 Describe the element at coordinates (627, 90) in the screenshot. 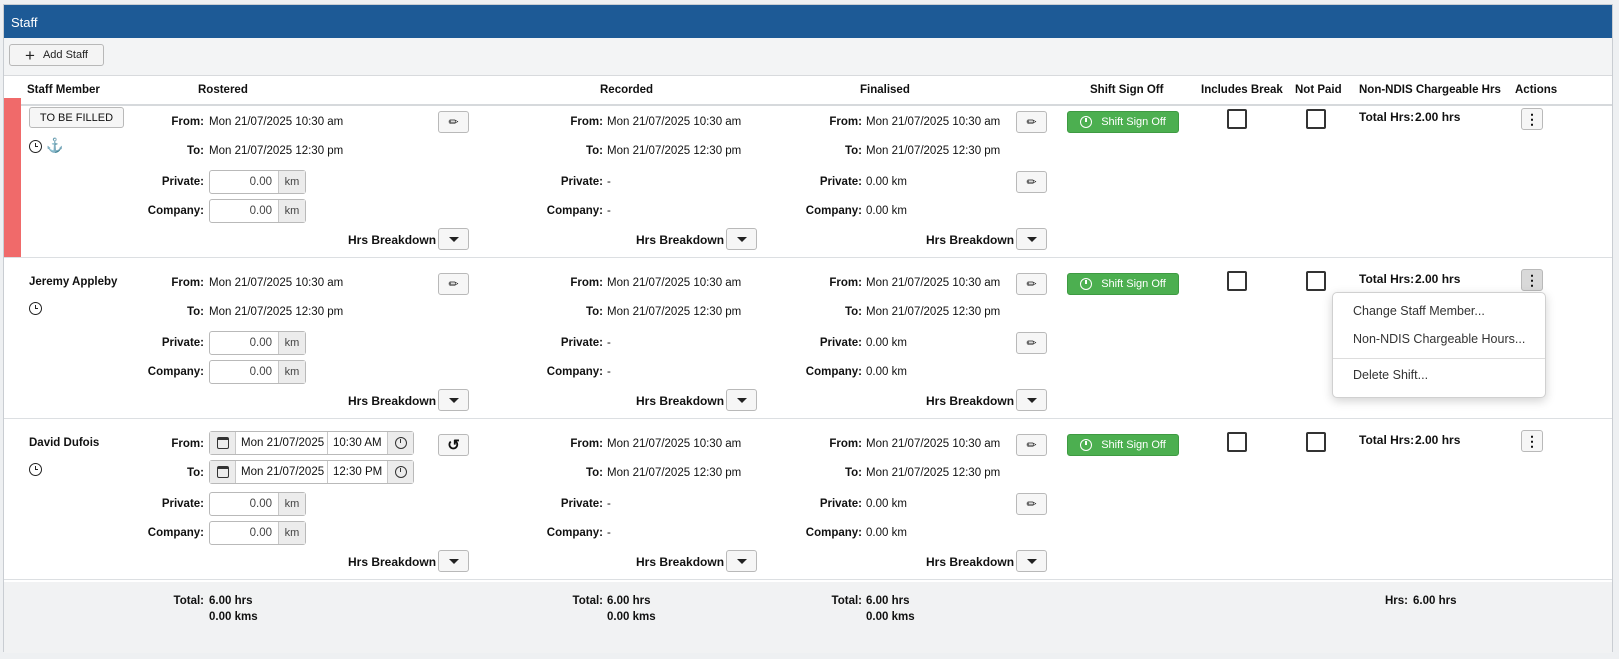

I see `col-recorded: Recorded` at that location.